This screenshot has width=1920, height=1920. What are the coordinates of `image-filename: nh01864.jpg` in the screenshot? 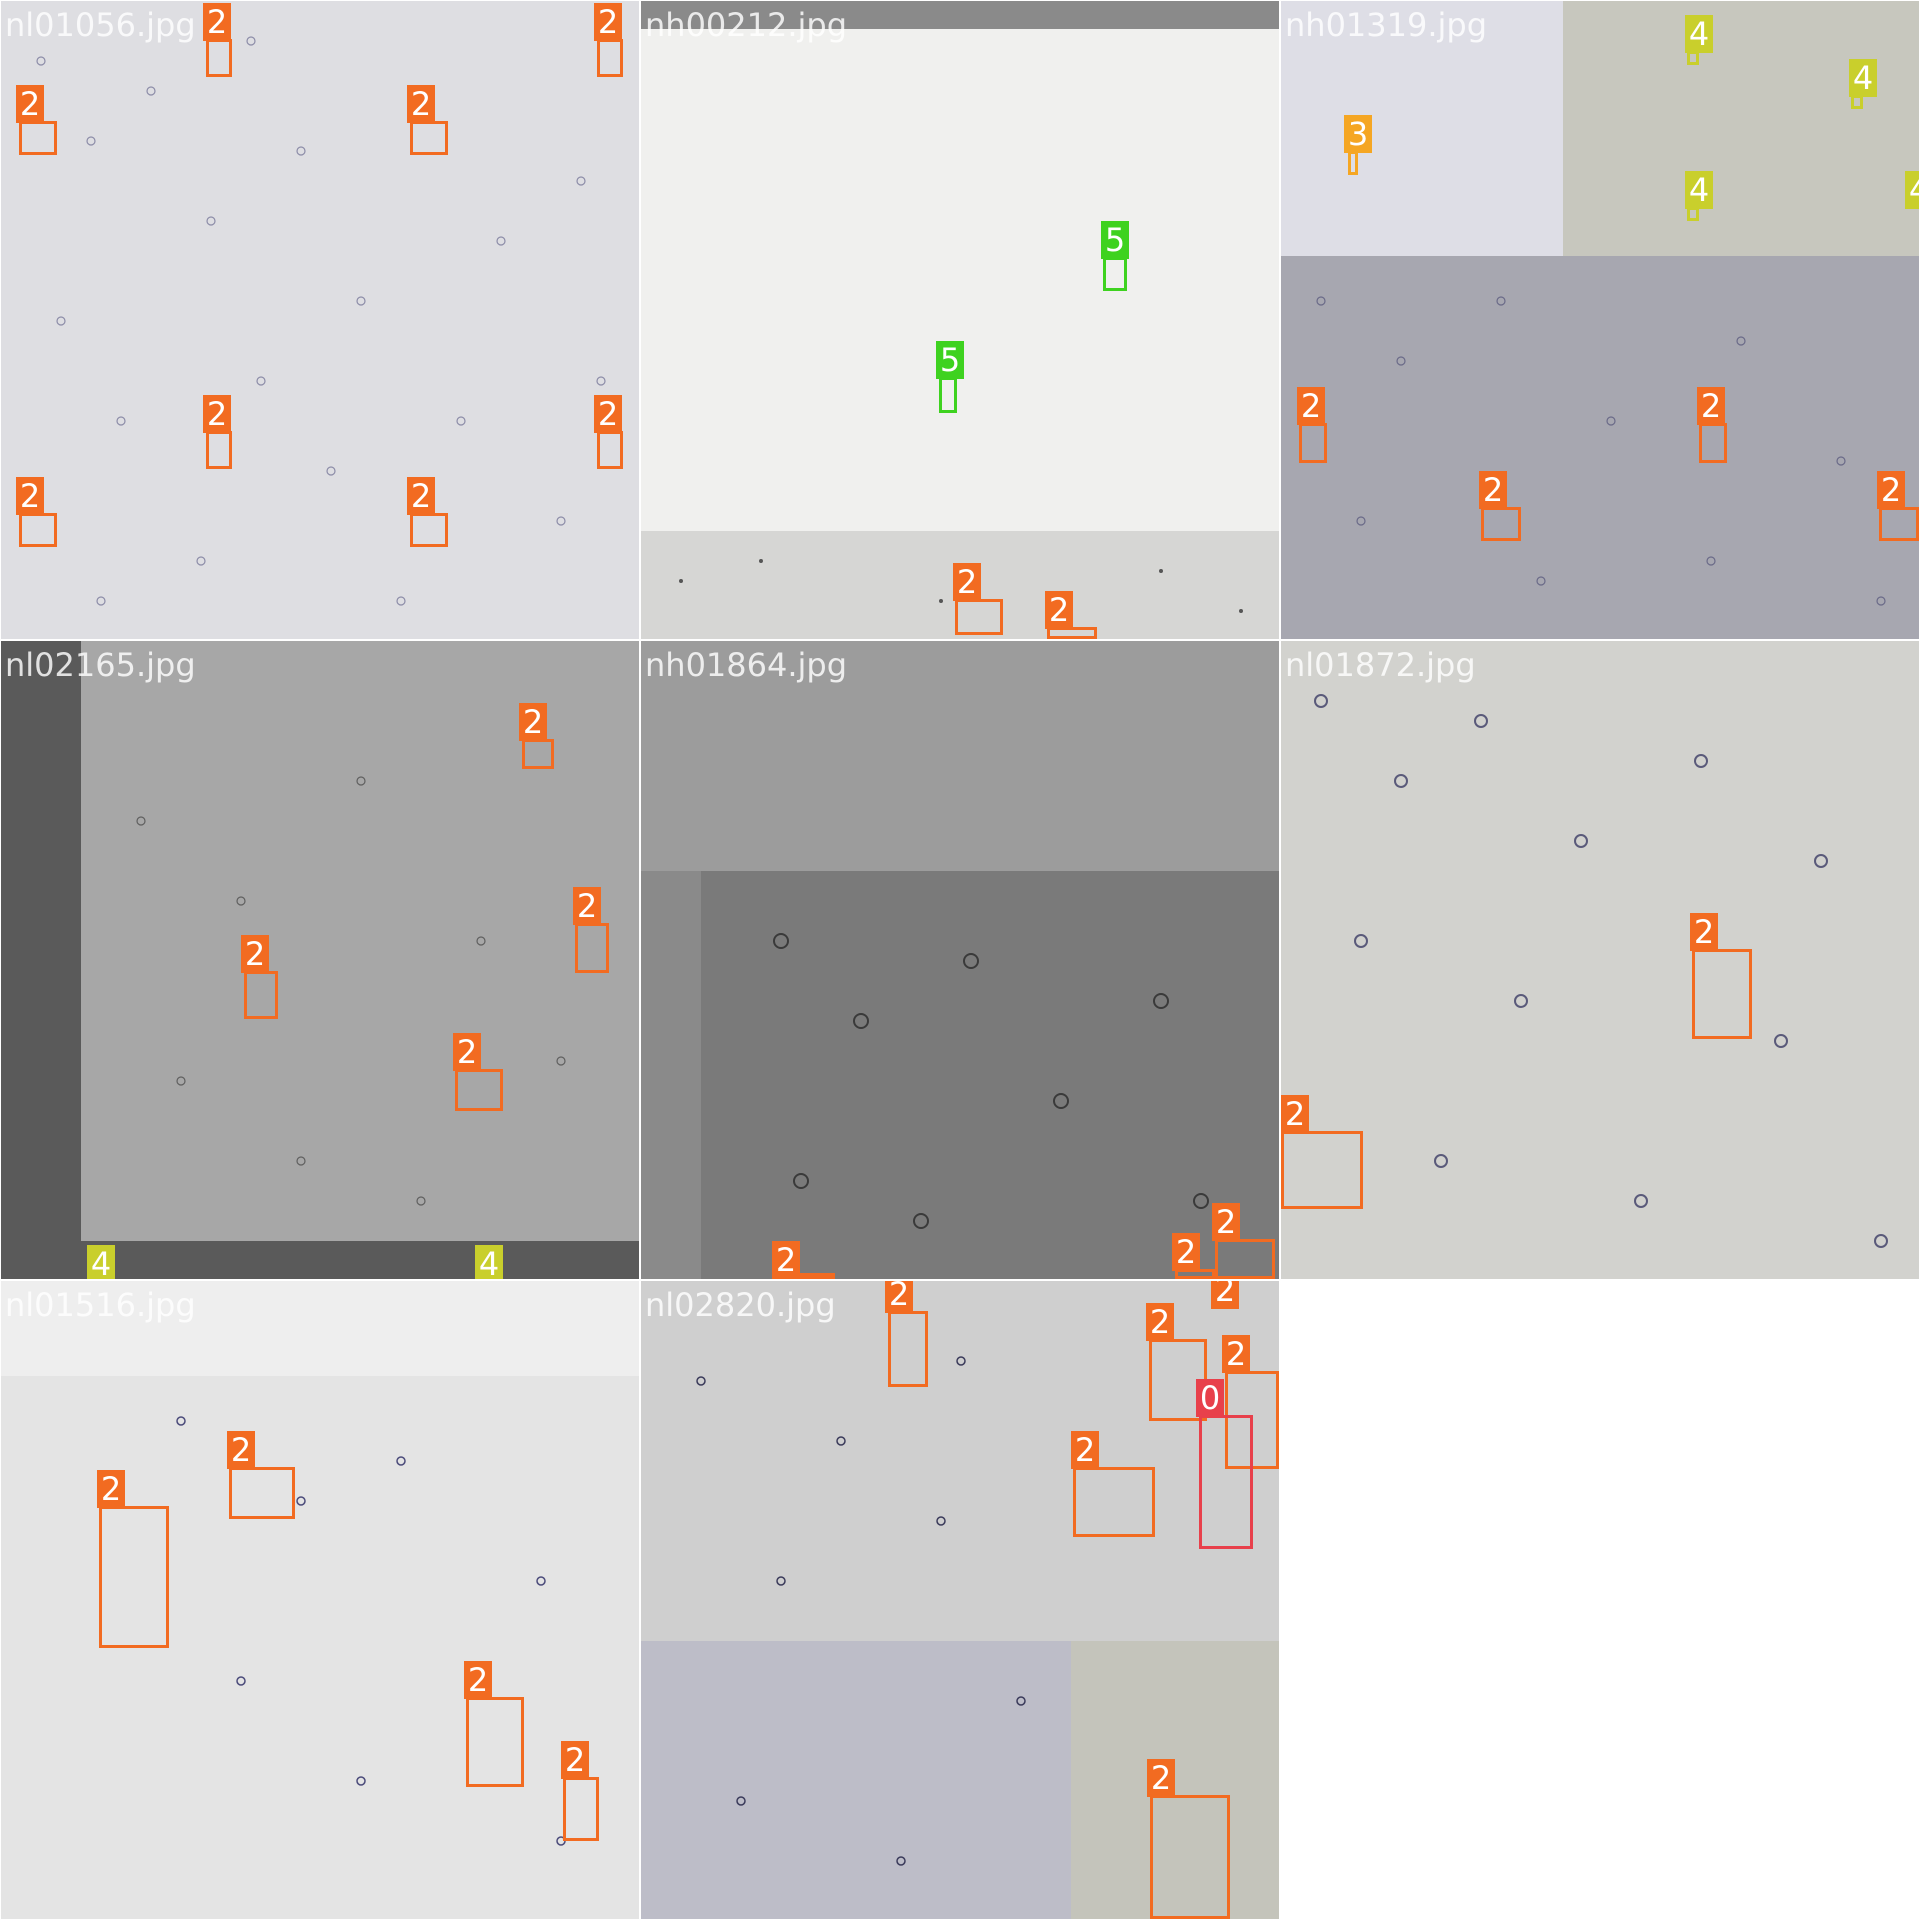 It's located at (746, 665).